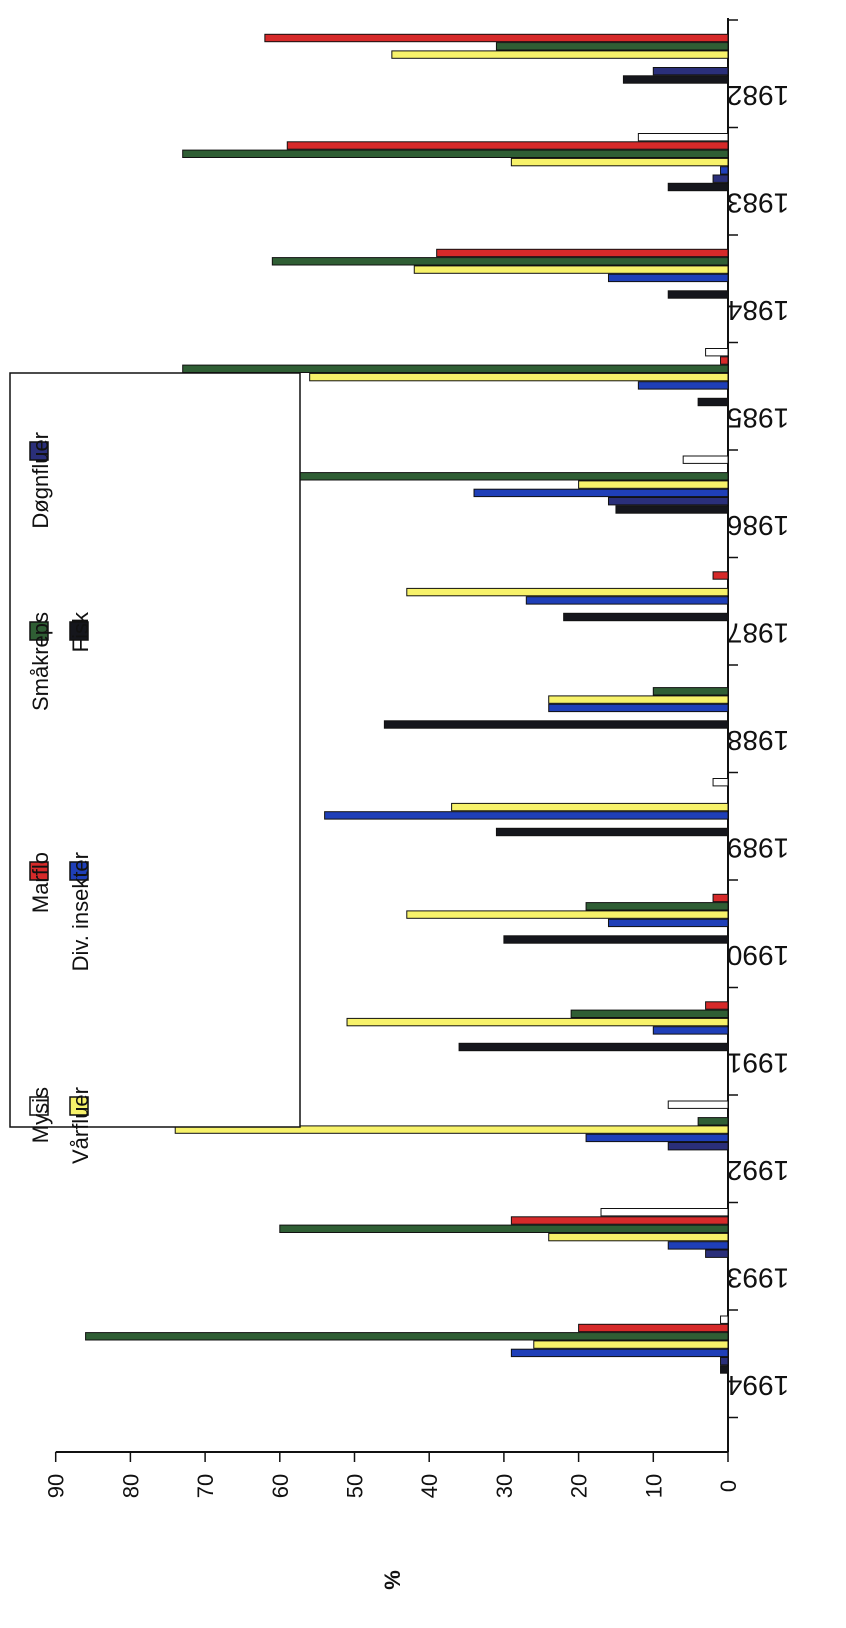  Describe the element at coordinates (56, 1486) in the screenshot. I see `value-tick-label: 90` at that location.